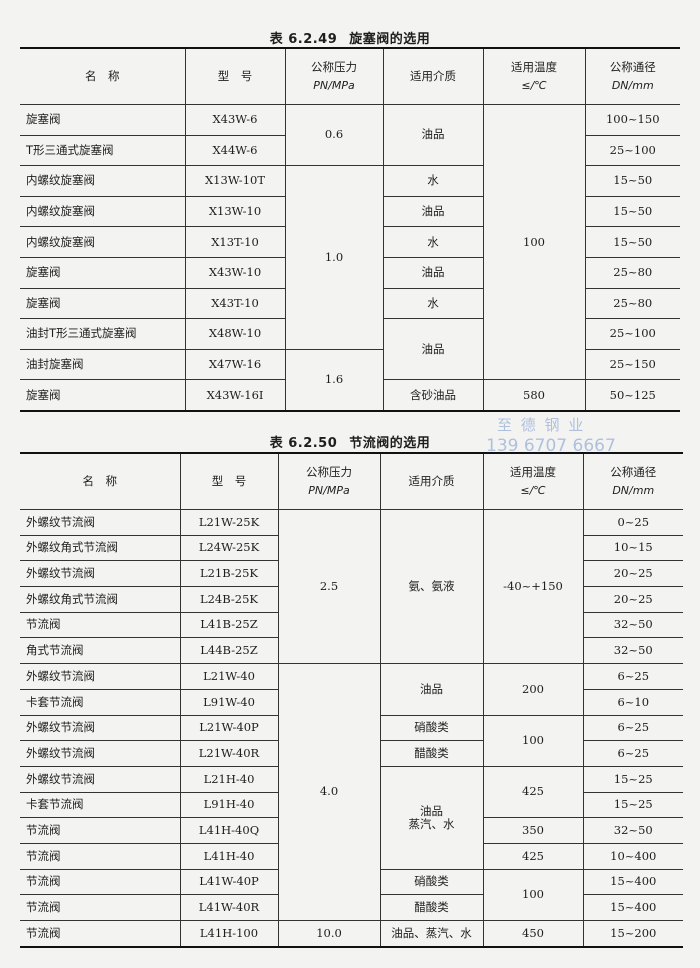  Describe the element at coordinates (390, 39) in the screenshot. I see `table1-caption: 旋塞阀的选用` at that location.